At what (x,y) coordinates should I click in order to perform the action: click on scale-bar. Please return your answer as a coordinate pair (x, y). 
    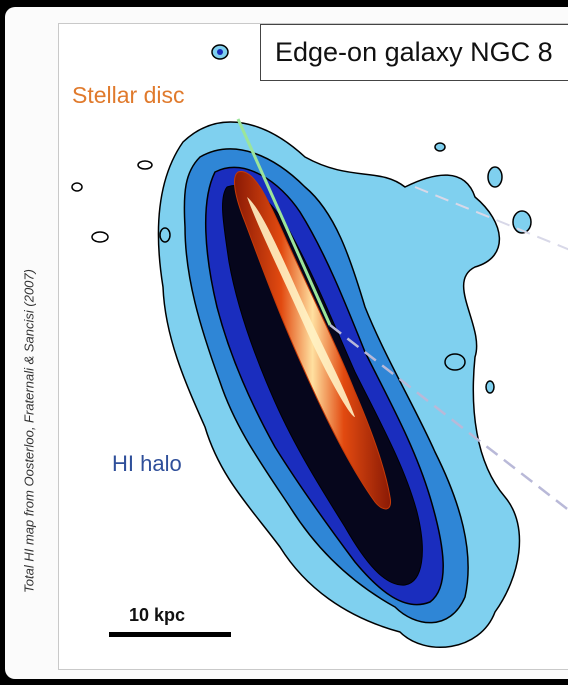
    Looking at the image, I should click on (170, 634).